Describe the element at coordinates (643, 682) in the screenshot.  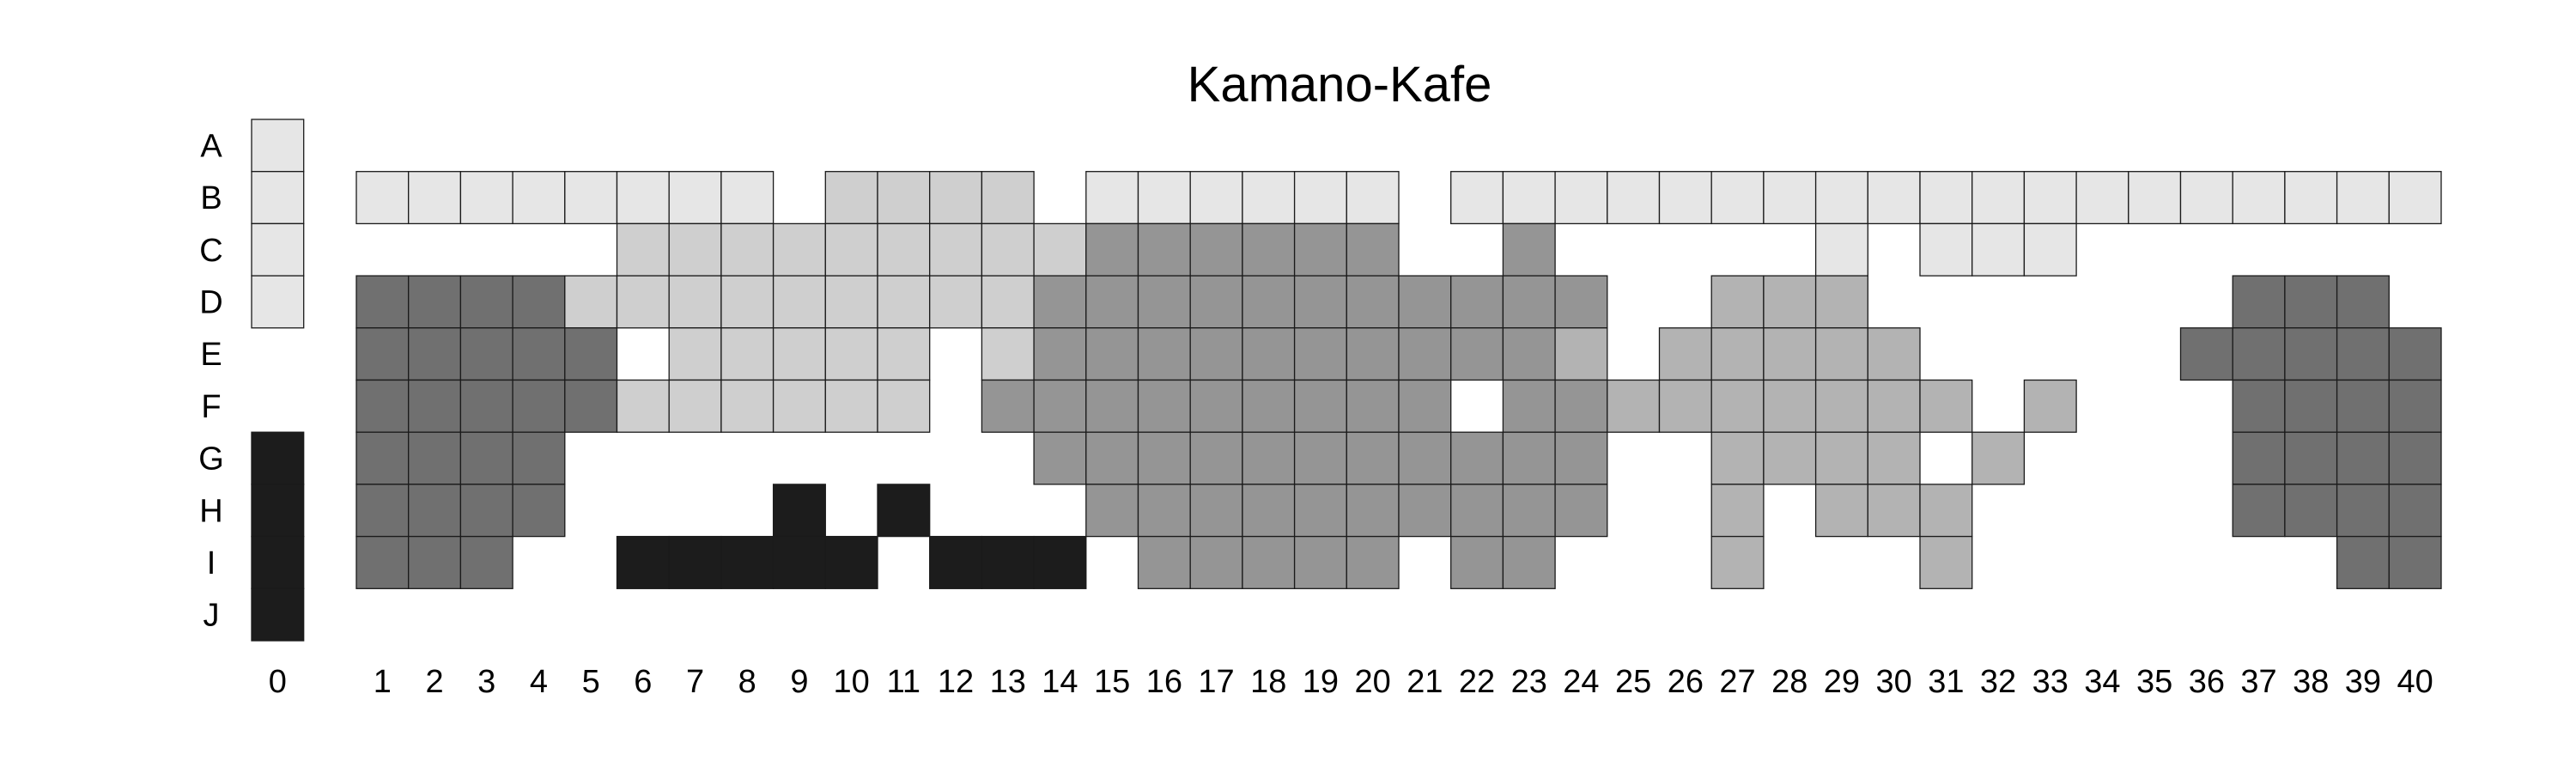
I see `column-label-6: 6` at that location.